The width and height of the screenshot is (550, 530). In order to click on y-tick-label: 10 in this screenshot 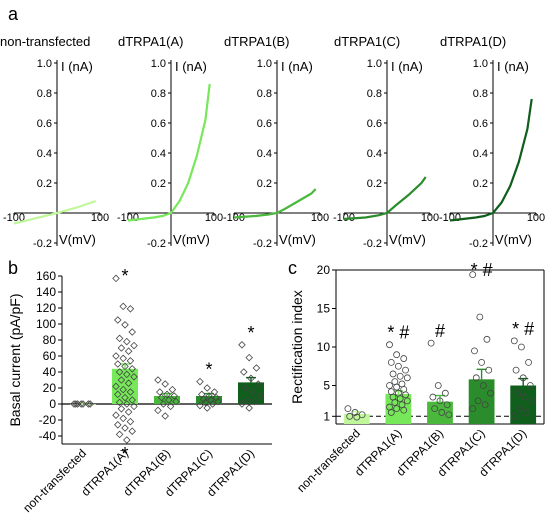, I will do `click(324, 347)`.